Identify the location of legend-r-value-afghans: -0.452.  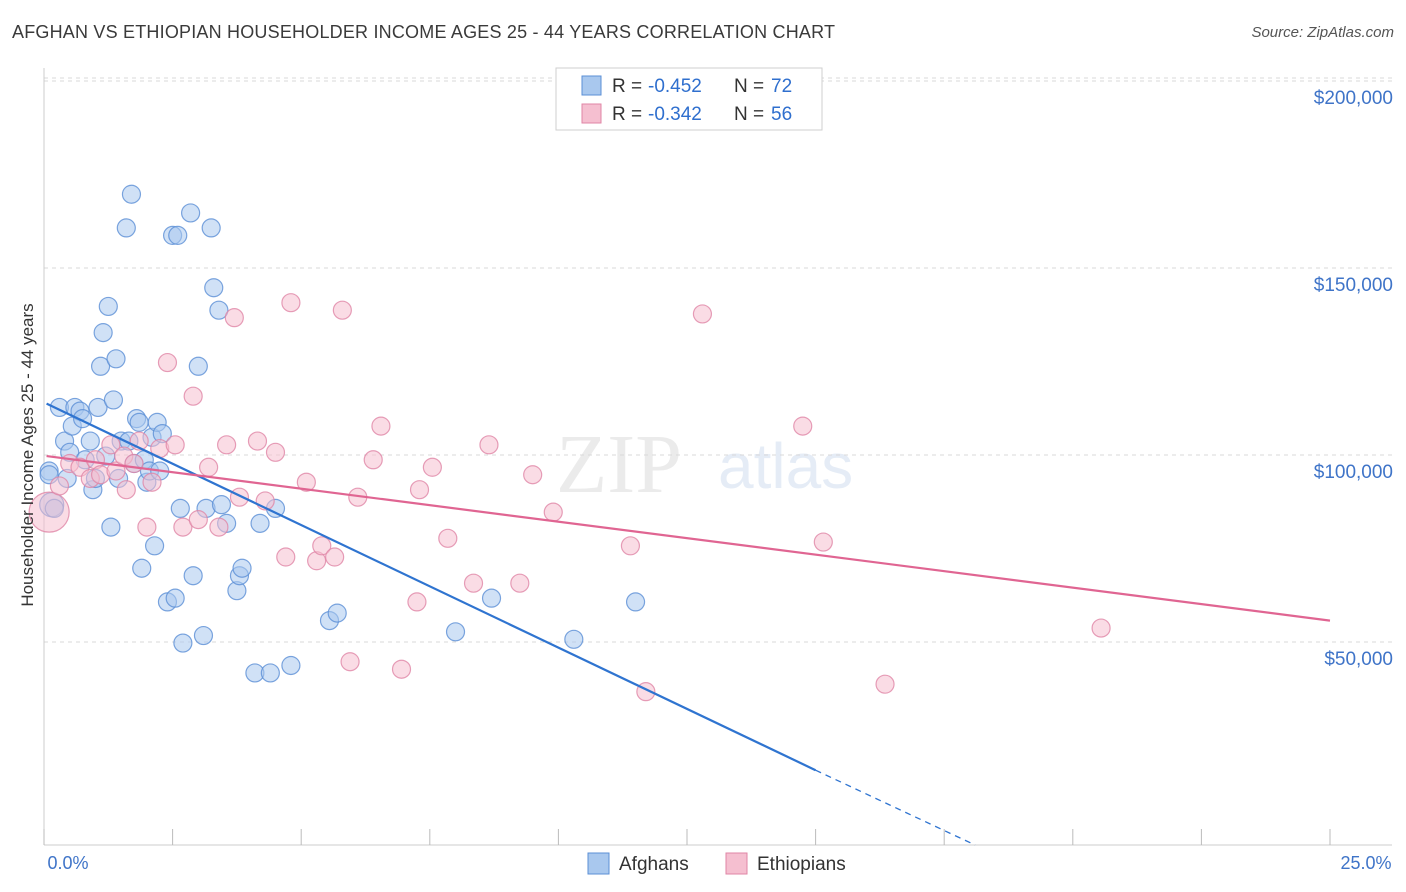
(675, 86).